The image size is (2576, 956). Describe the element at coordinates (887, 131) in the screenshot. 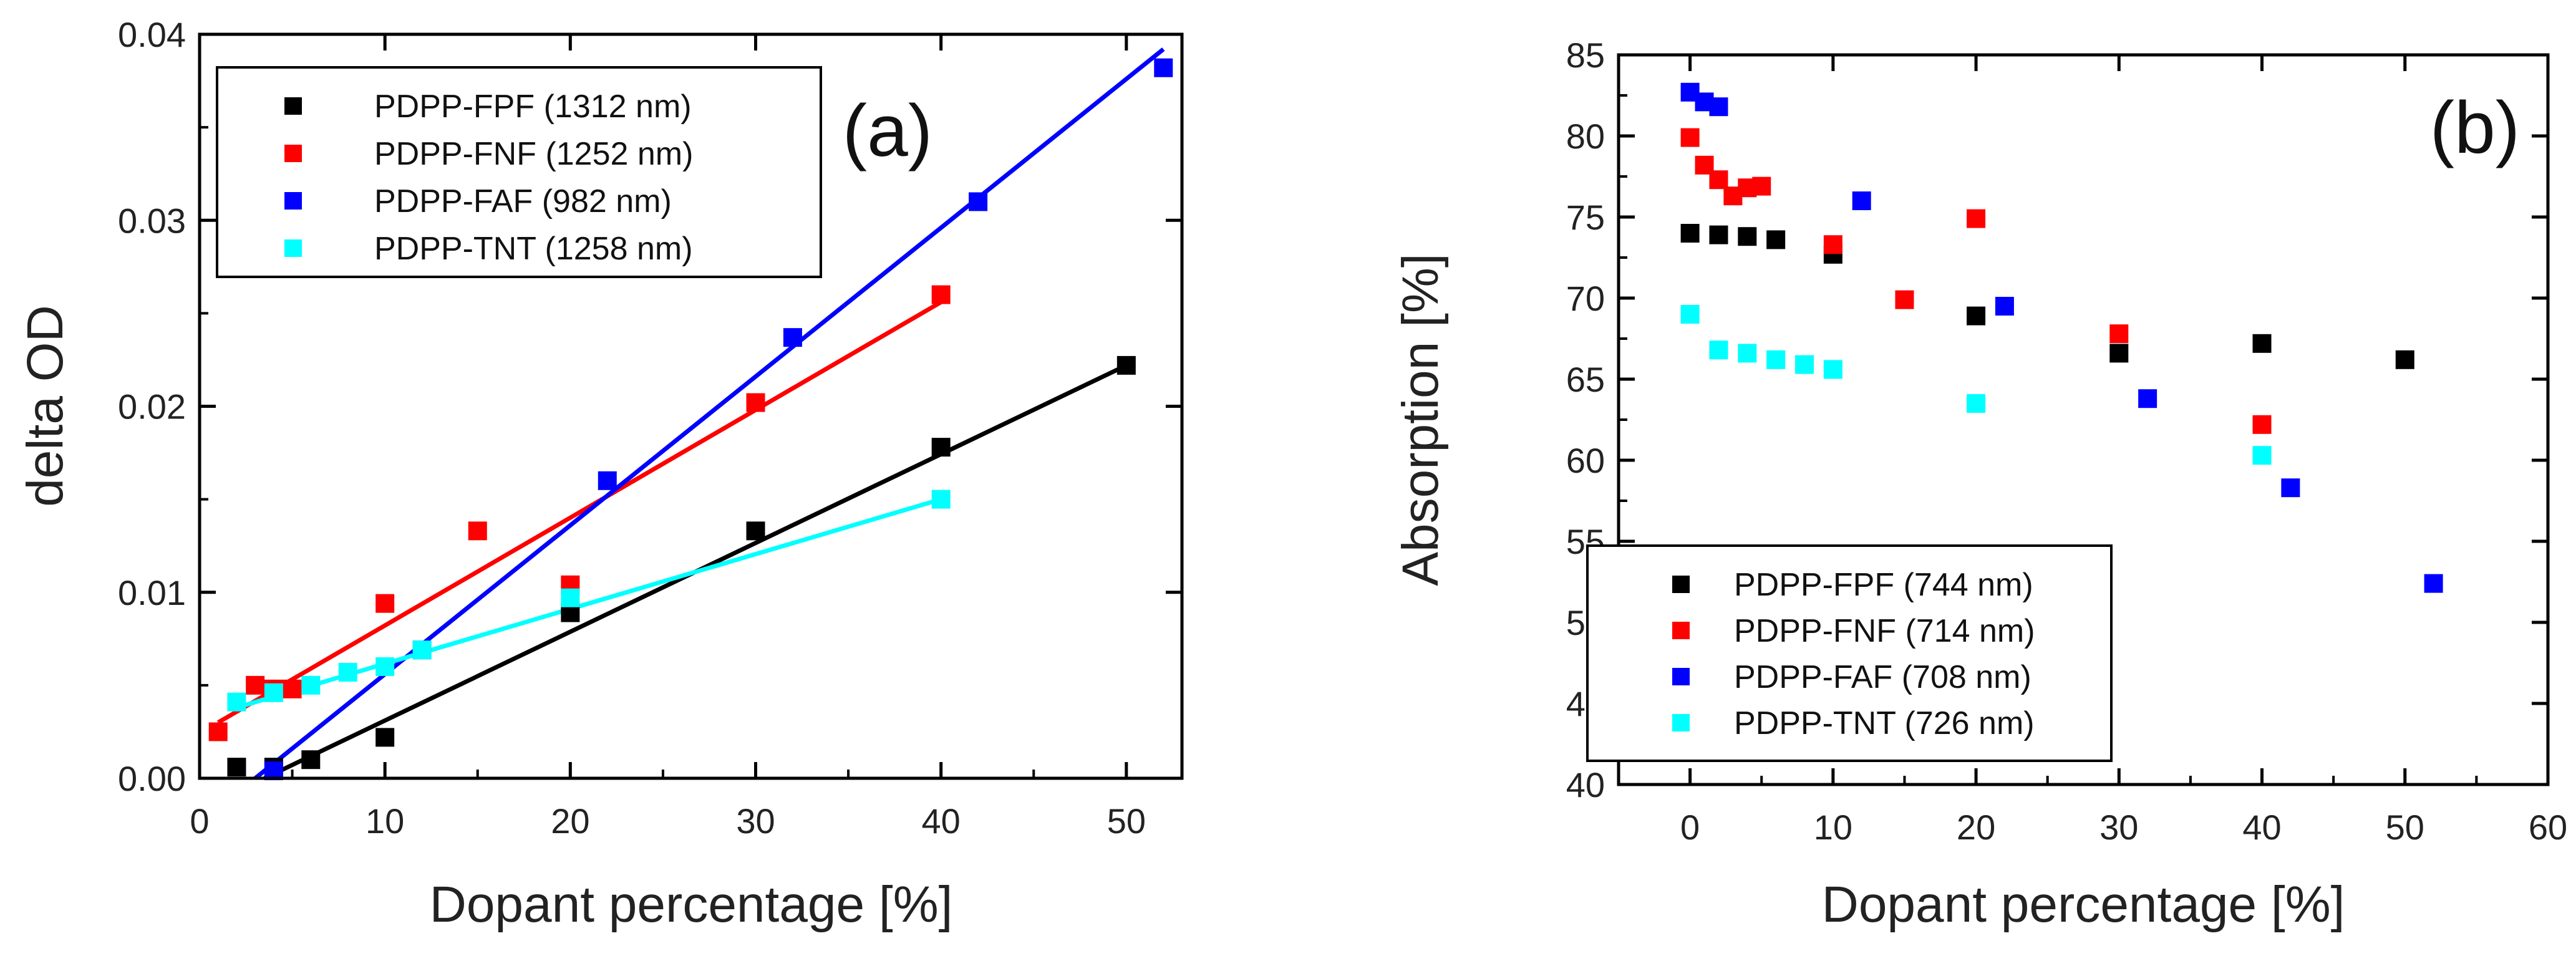

I see `panel-label: (a)` at that location.